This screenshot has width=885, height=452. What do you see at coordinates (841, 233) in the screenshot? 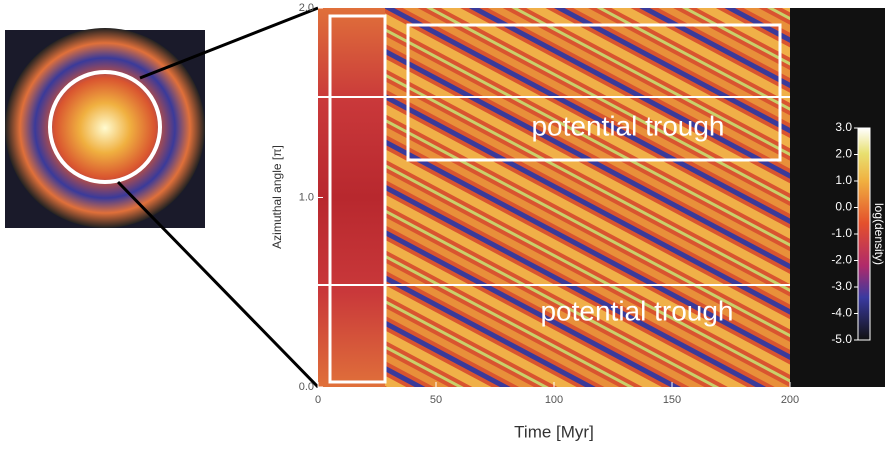
I see `colorbar-tick-label: -1.0` at bounding box center [841, 233].